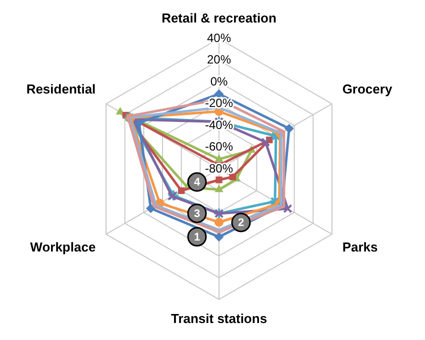 This screenshot has height=340, width=425. What do you see at coordinates (219, 37) in the screenshot?
I see `y-tick-label: 40%` at bounding box center [219, 37].